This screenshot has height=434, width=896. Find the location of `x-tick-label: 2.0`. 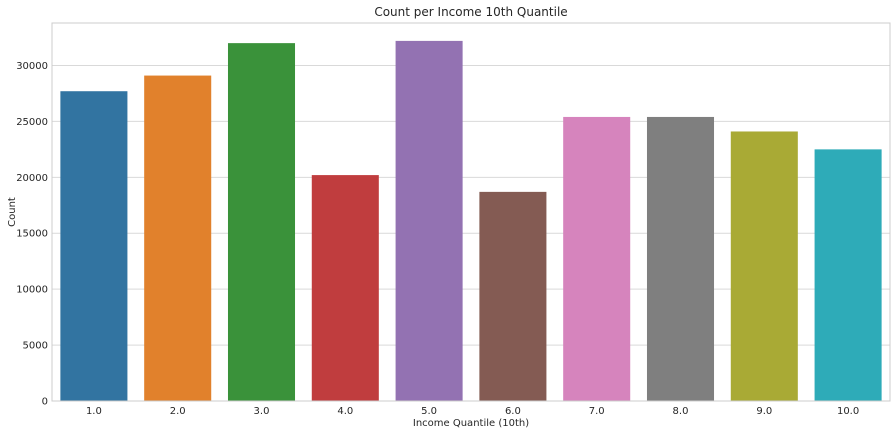

x-tick-label: 2.0 is located at coordinates (178, 411).